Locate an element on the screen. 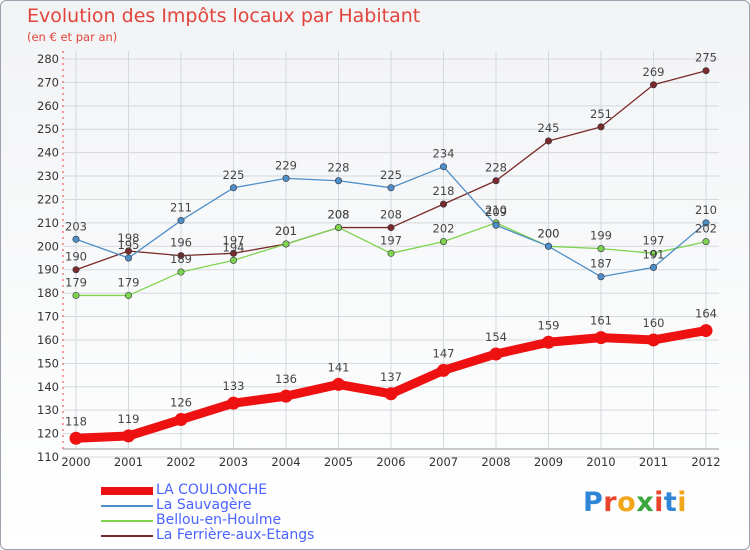 Image resolution: width=750 pixels, height=550 pixels. data-label: 229 is located at coordinates (286, 165).